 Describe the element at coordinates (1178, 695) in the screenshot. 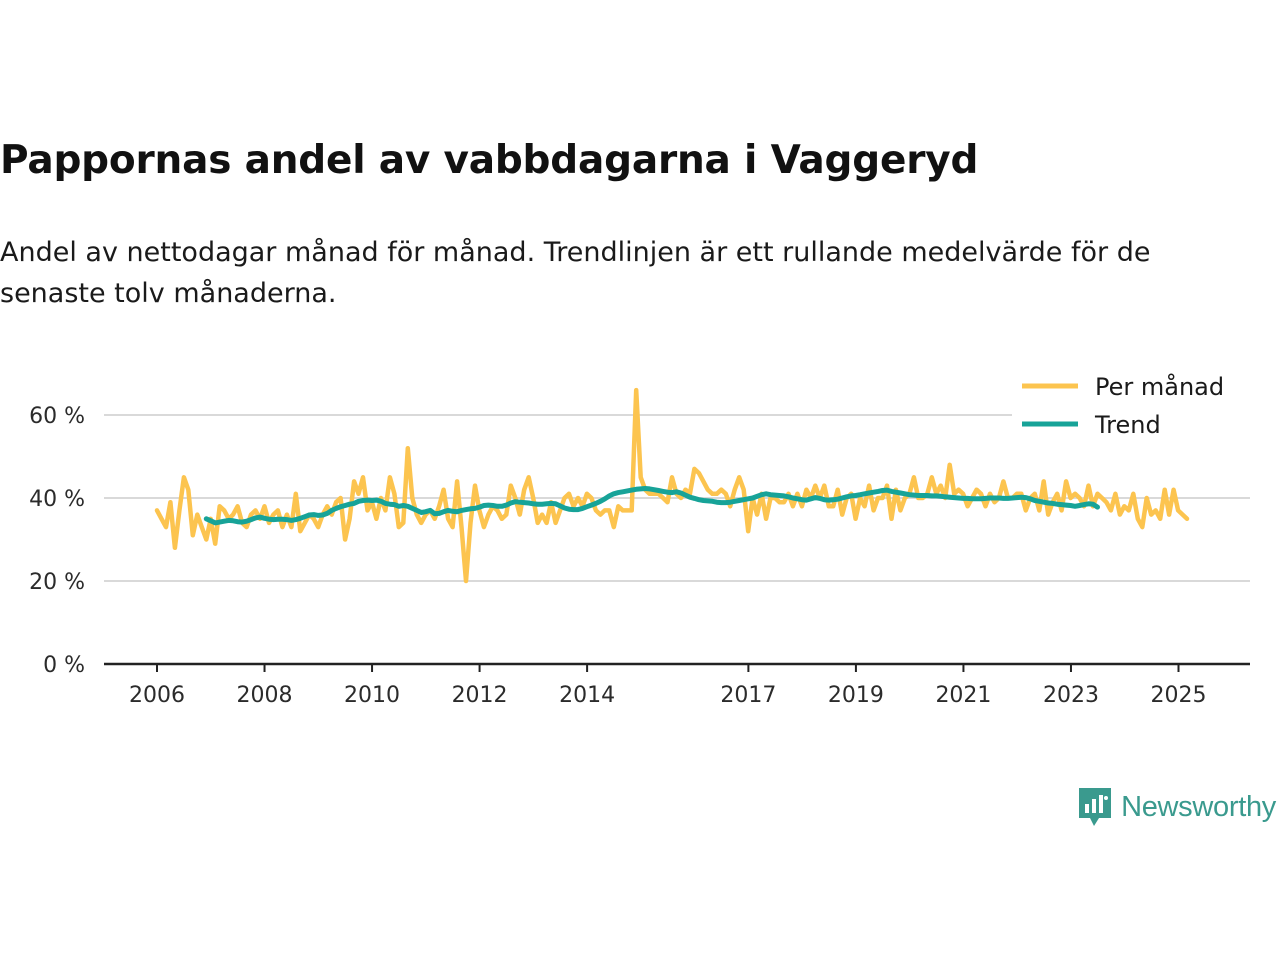

I see `x-tick-label: 2025` at that location.